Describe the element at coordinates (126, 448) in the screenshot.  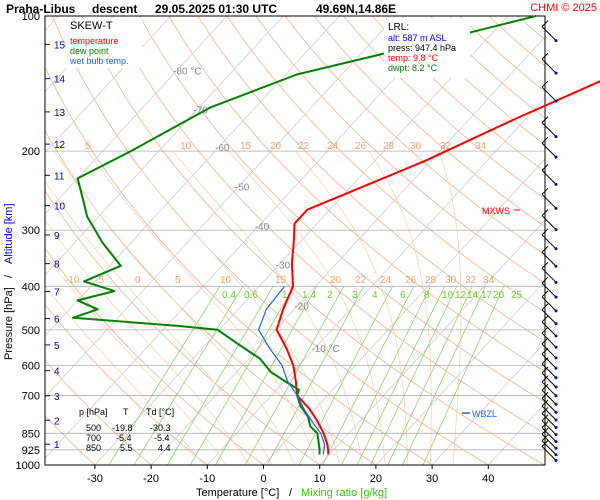
I see `table-row-850-t: 5.5` at that location.